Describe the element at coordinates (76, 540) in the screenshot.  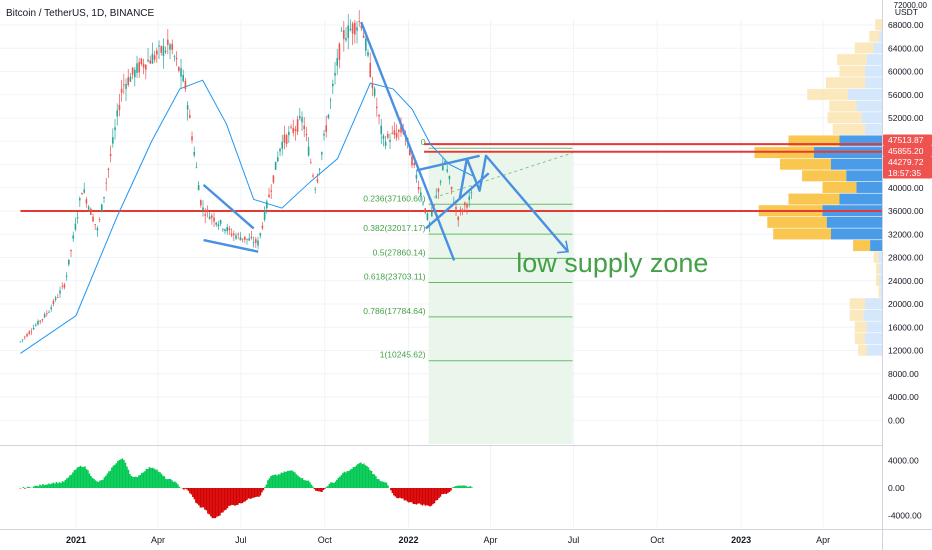
I see `time-axis-tick-label: 2021` at that location.